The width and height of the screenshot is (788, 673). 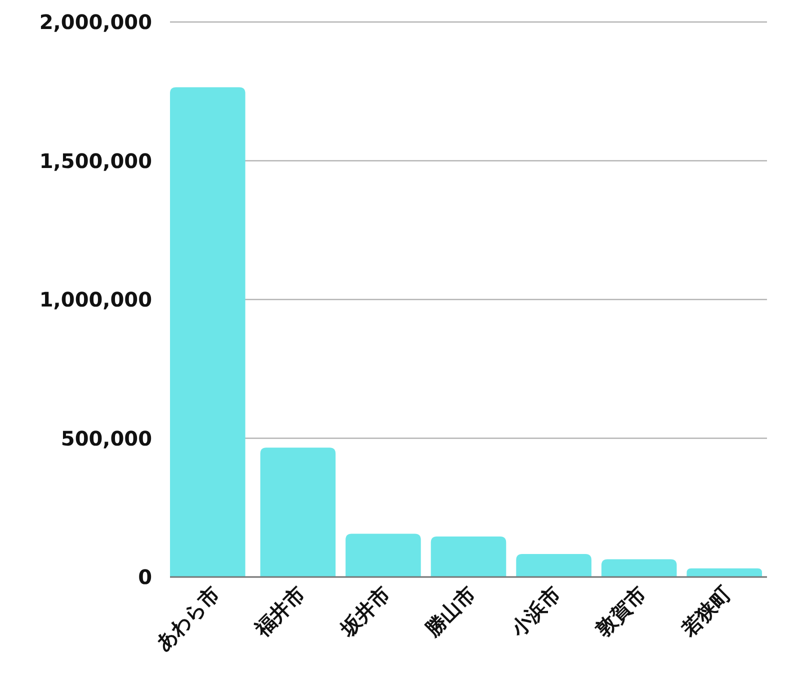 I want to click on y-tick-label: 500,000, so click(x=106, y=438).